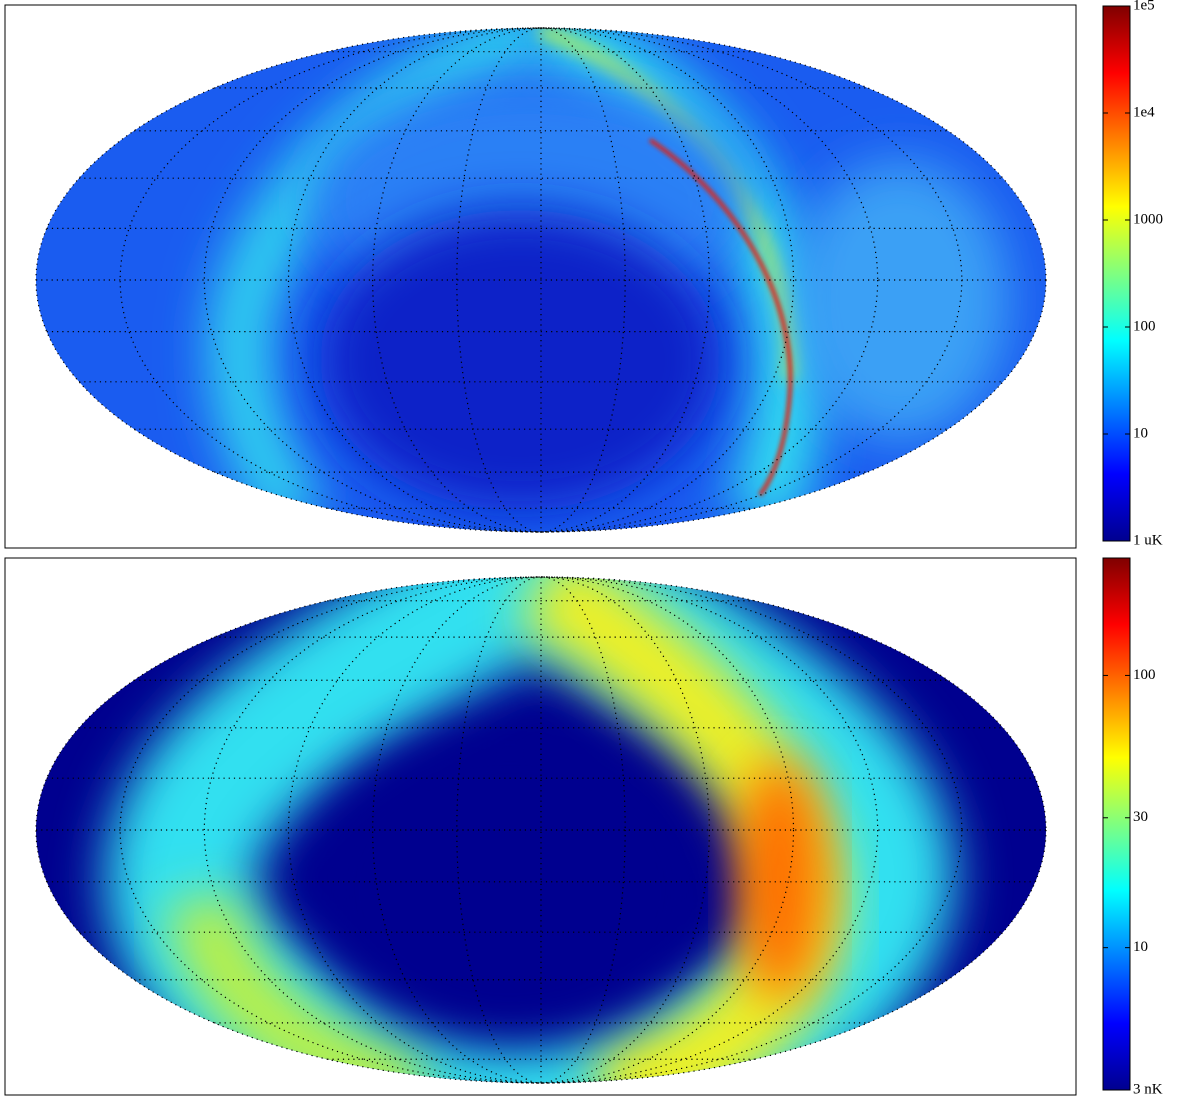 The image size is (1177, 1104). I want to click on colorbar-tick-label: 1 uK, so click(1148, 540).